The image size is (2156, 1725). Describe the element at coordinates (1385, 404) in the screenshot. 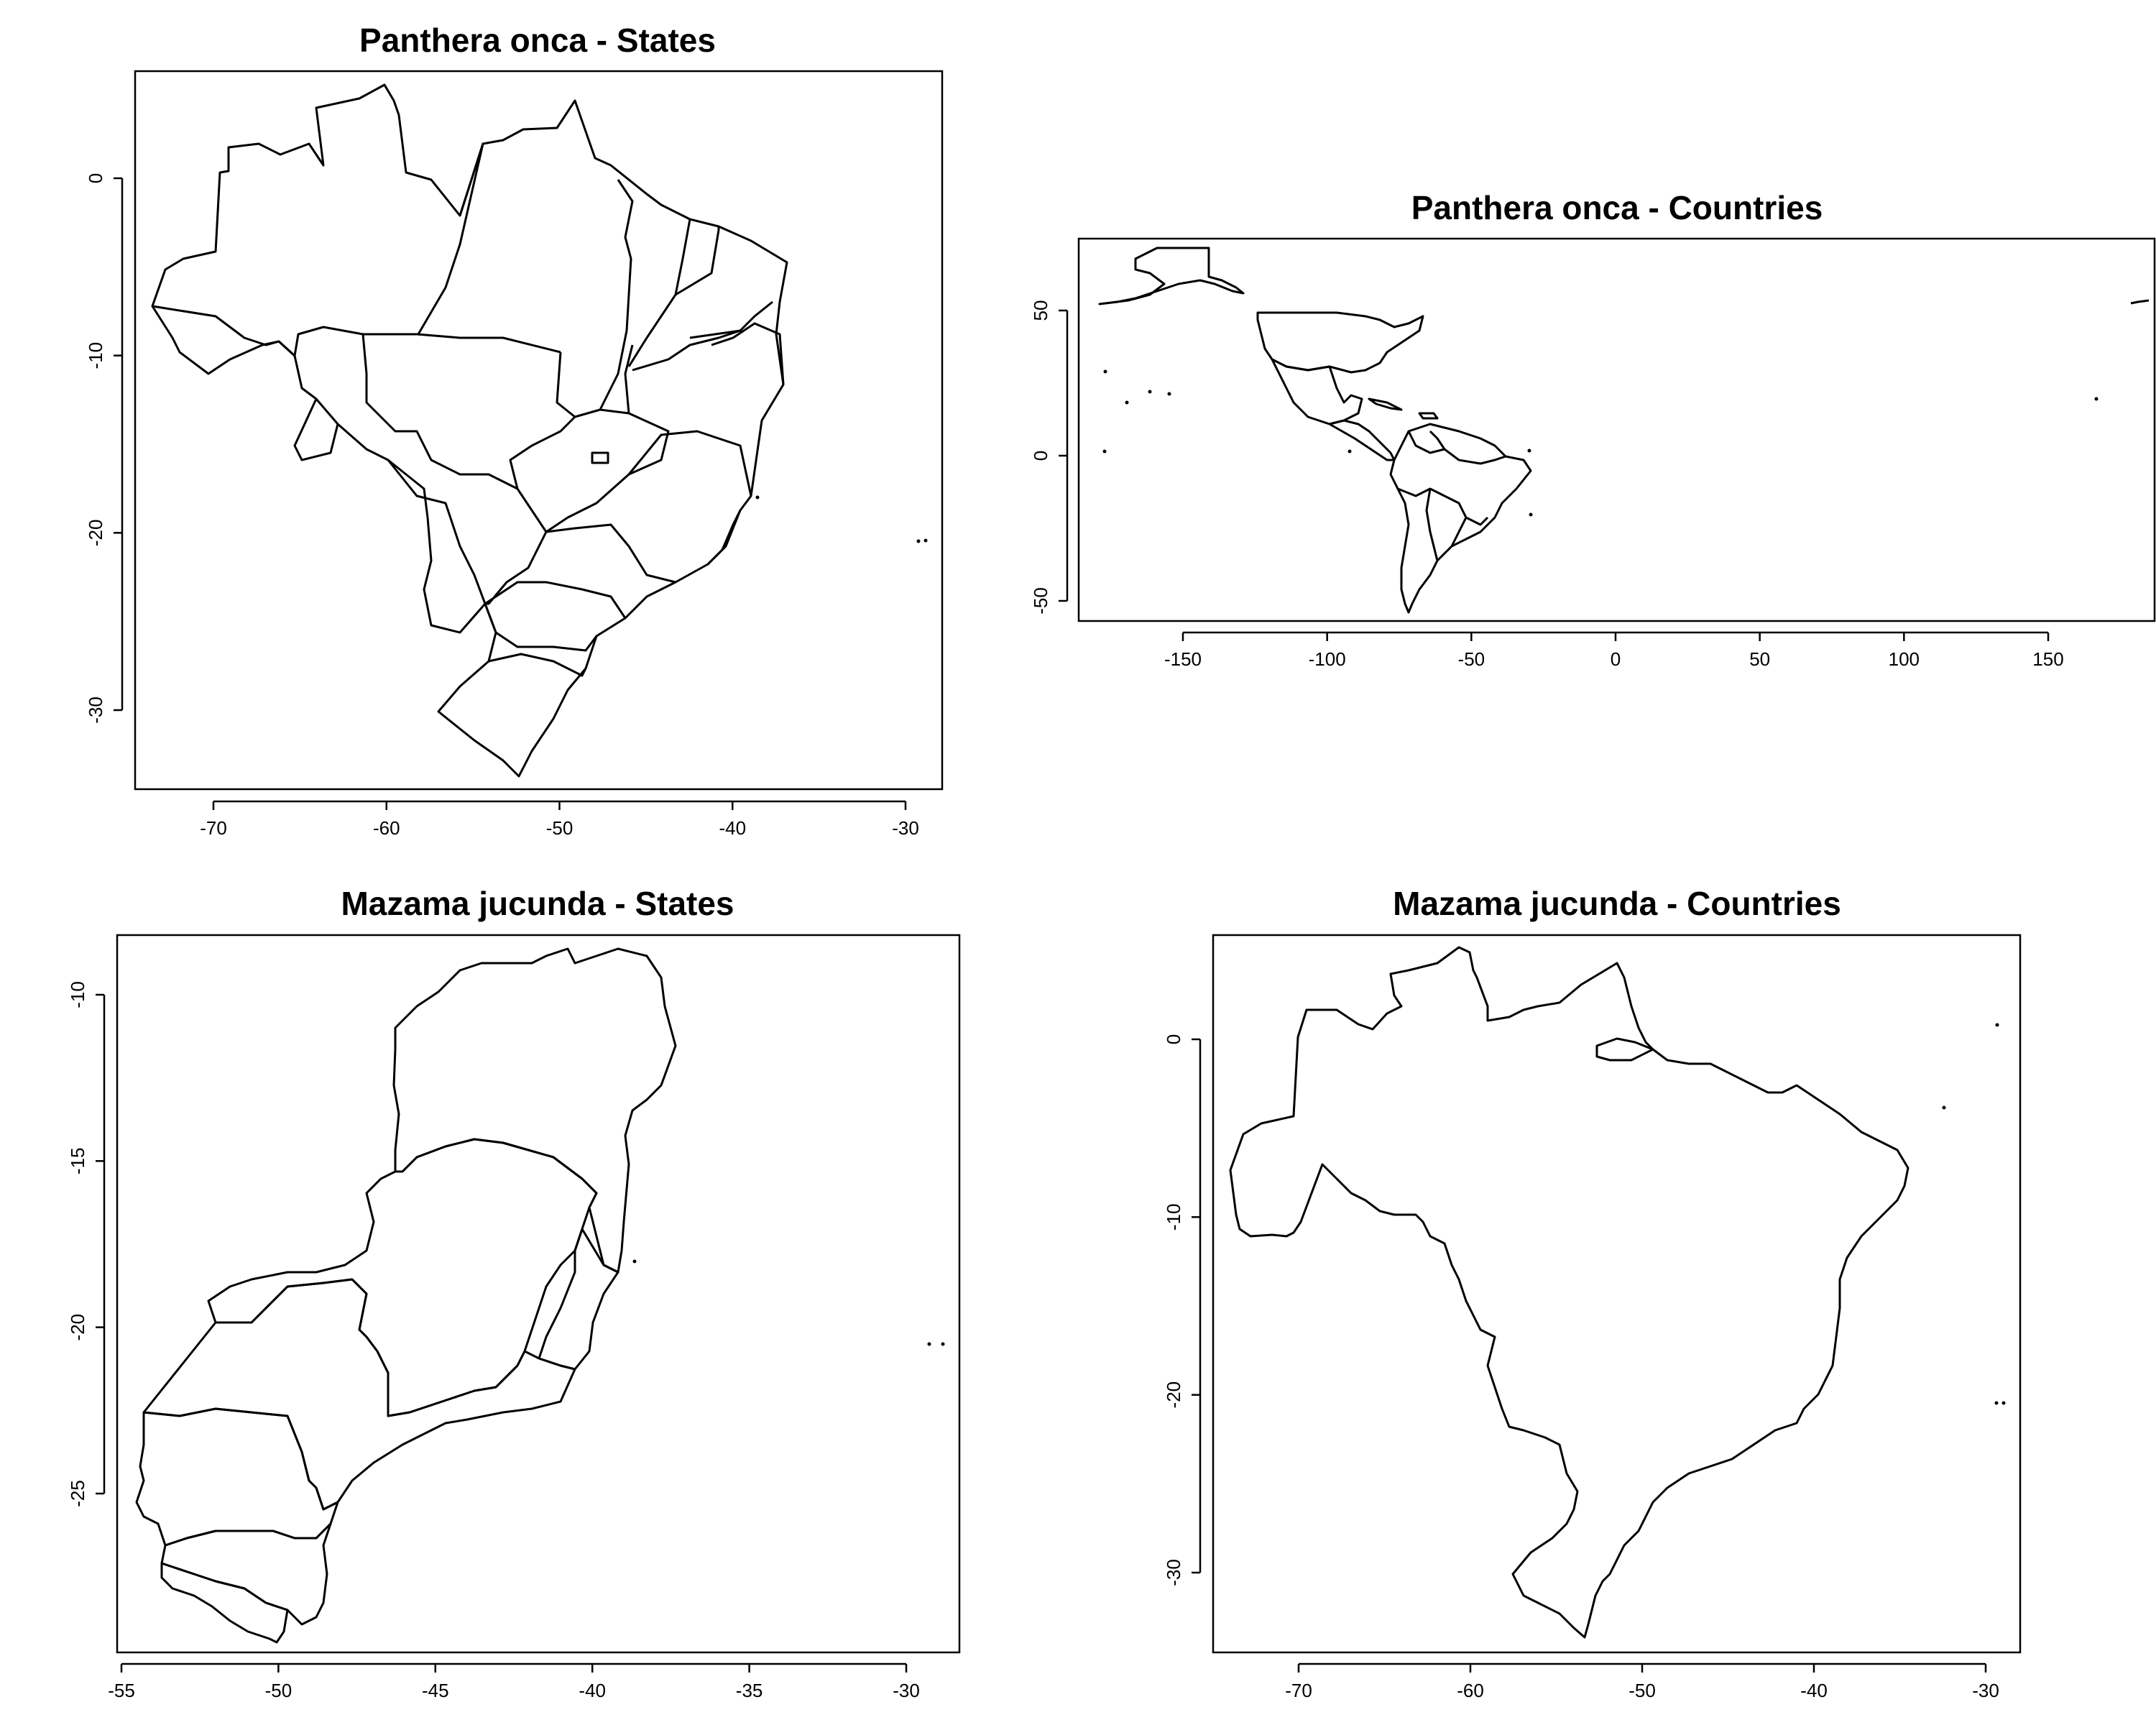

I see `island-cuba` at that location.